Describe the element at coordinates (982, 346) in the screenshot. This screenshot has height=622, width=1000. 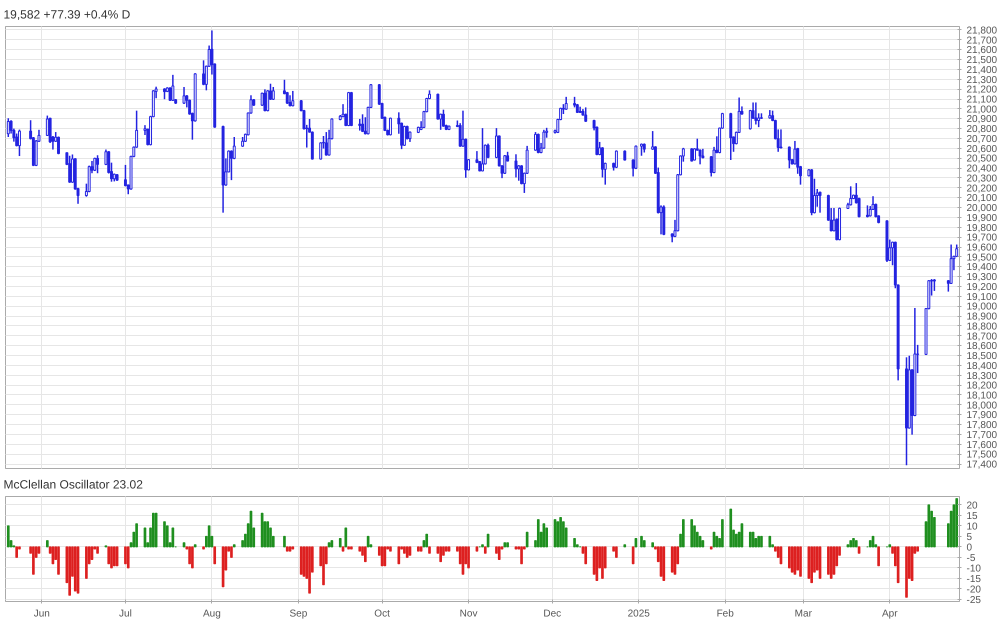
I see `y-tick-label: 18,600` at that location.